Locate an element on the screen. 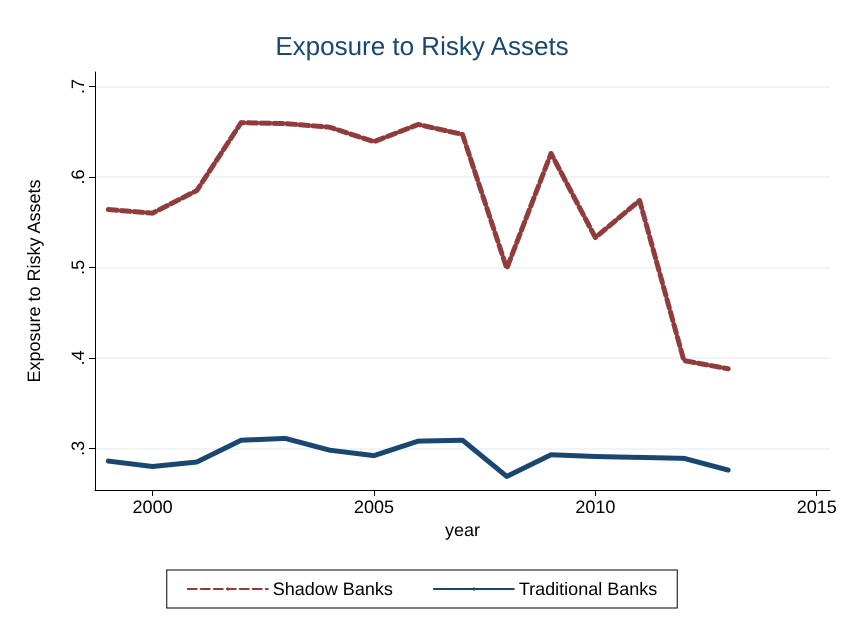  y-tick-label: .4 is located at coordinates (78, 358).